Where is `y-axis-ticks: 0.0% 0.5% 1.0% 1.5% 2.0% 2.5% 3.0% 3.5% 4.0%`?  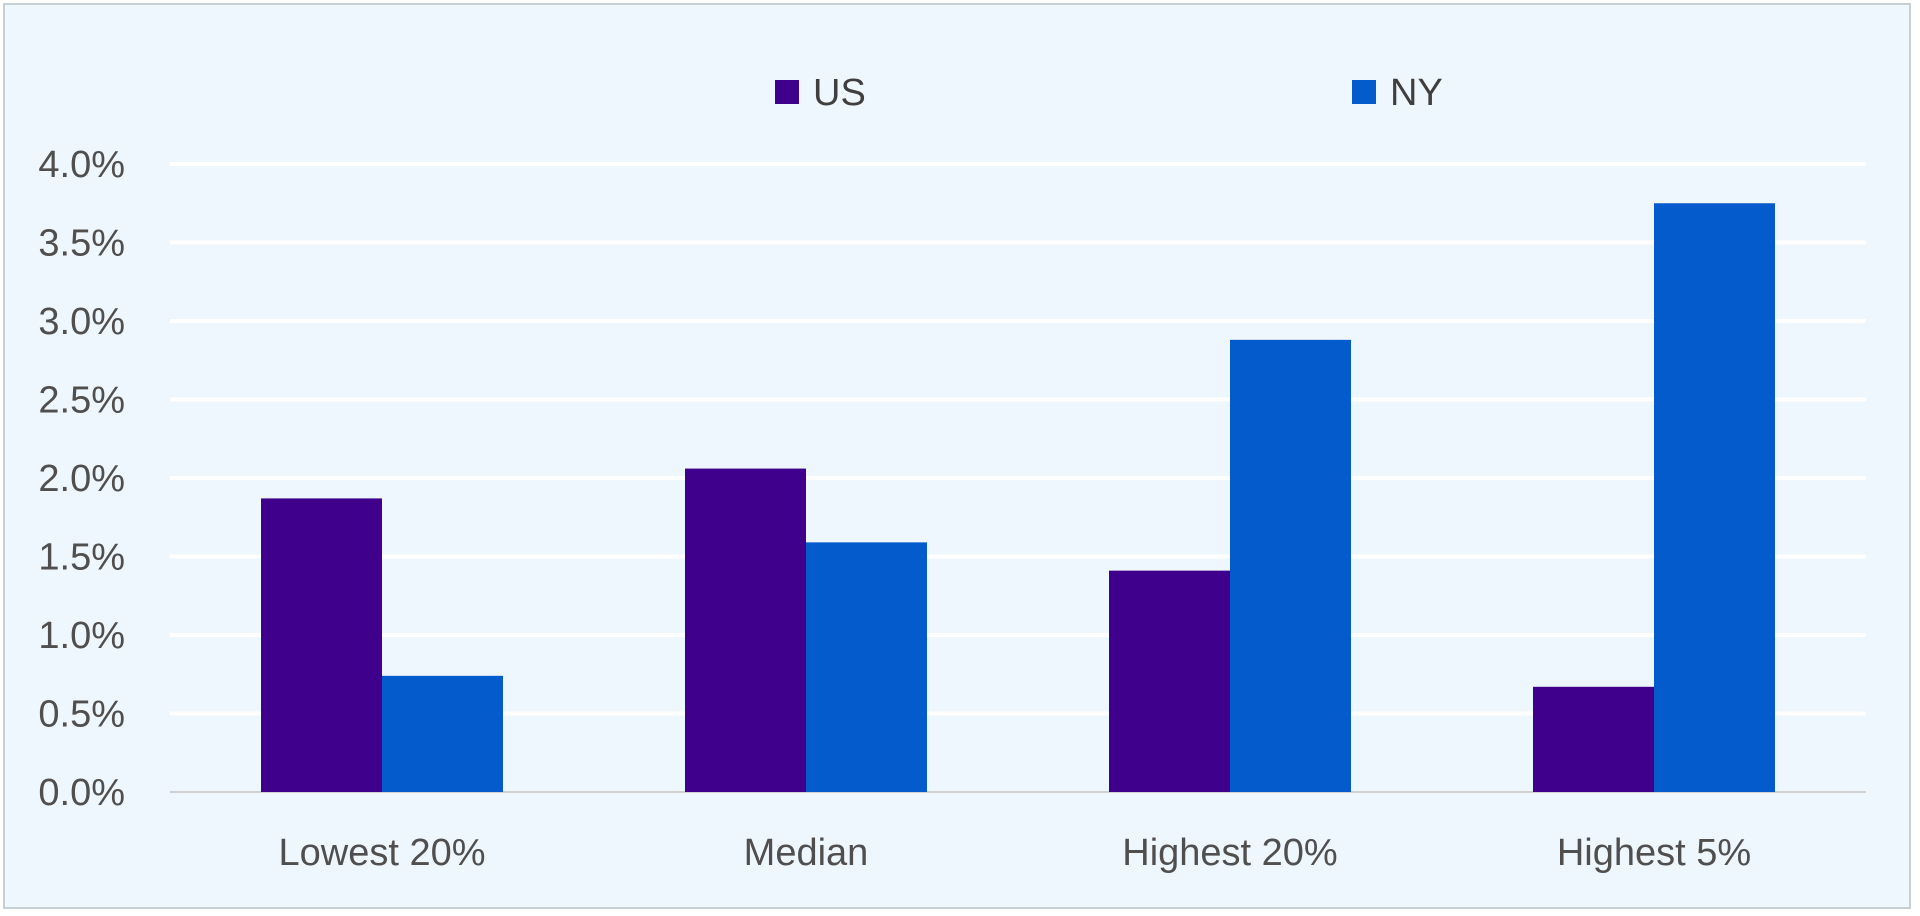
y-axis-ticks: 0.0% 0.5% 1.0% 1.5% 2.0% 2.5% 3.0% 3.5% 4.0% is located at coordinates (81, 479).